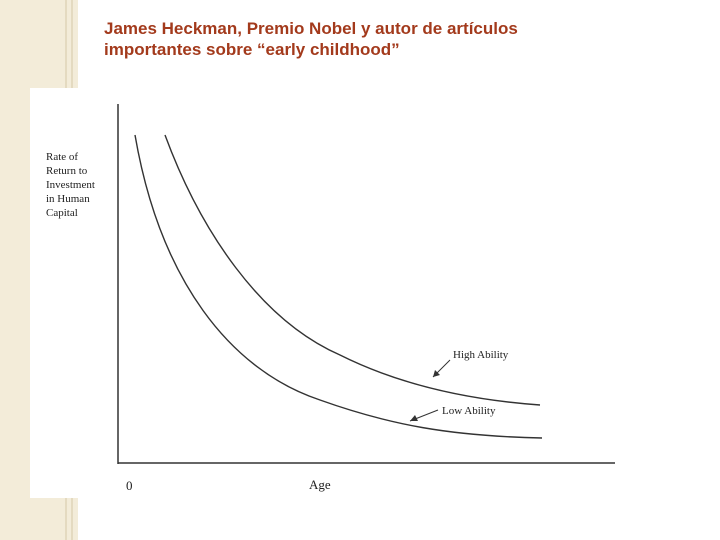 This screenshot has height=540, width=720. Describe the element at coordinates (62, 213) in the screenshot. I see `y-label-line: Capital` at that location.